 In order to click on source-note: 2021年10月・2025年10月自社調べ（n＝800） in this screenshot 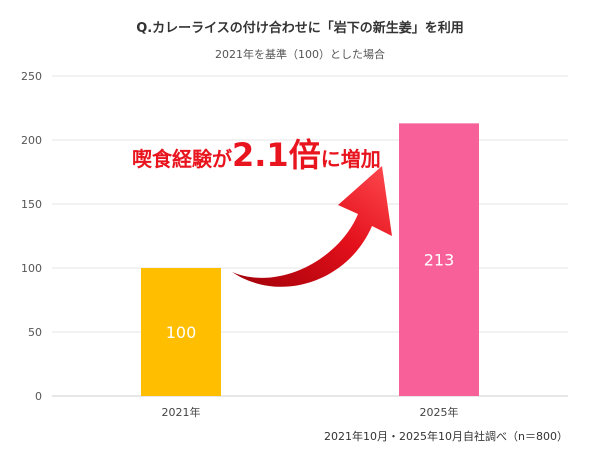, I will do `click(446, 436)`.